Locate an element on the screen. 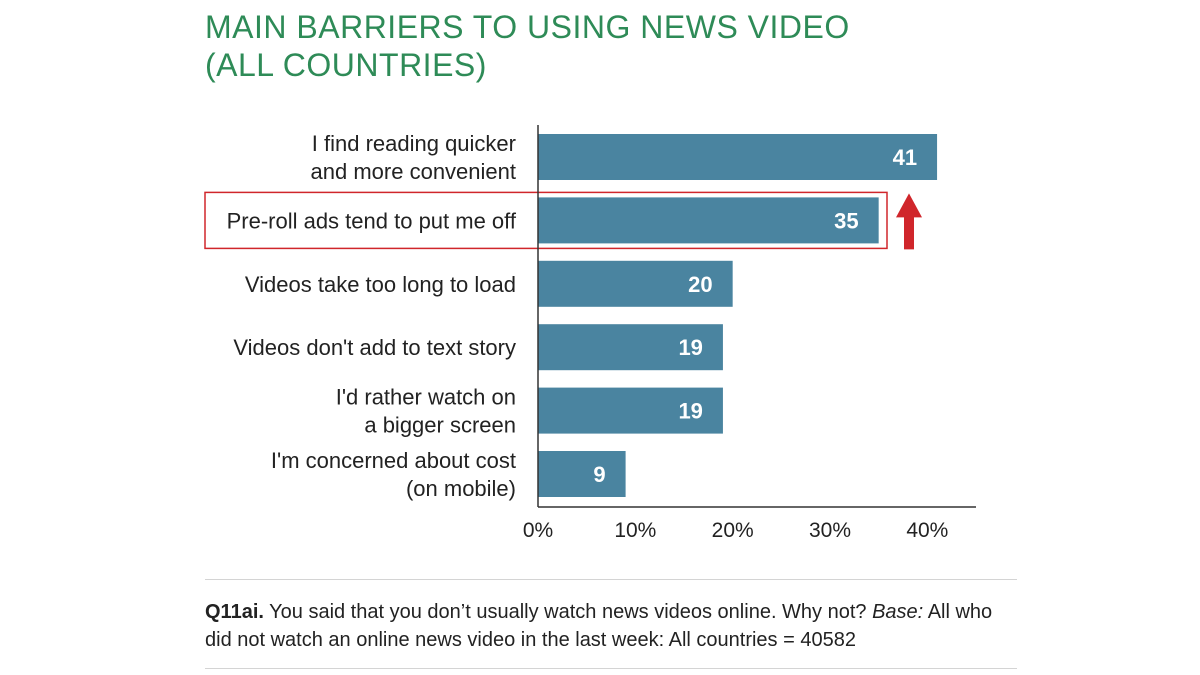 The height and width of the screenshot is (675, 1200). category-label: I'd rather watch on is located at coordinates (426, 397).